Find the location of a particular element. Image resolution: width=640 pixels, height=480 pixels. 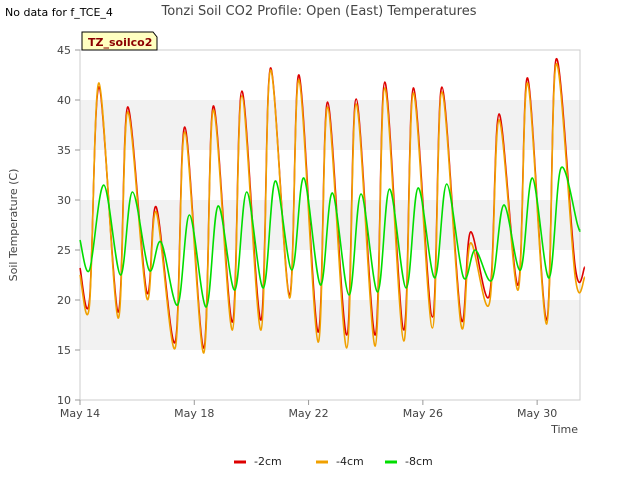

legend-label: -2cm is located at coordinates (268, 461).